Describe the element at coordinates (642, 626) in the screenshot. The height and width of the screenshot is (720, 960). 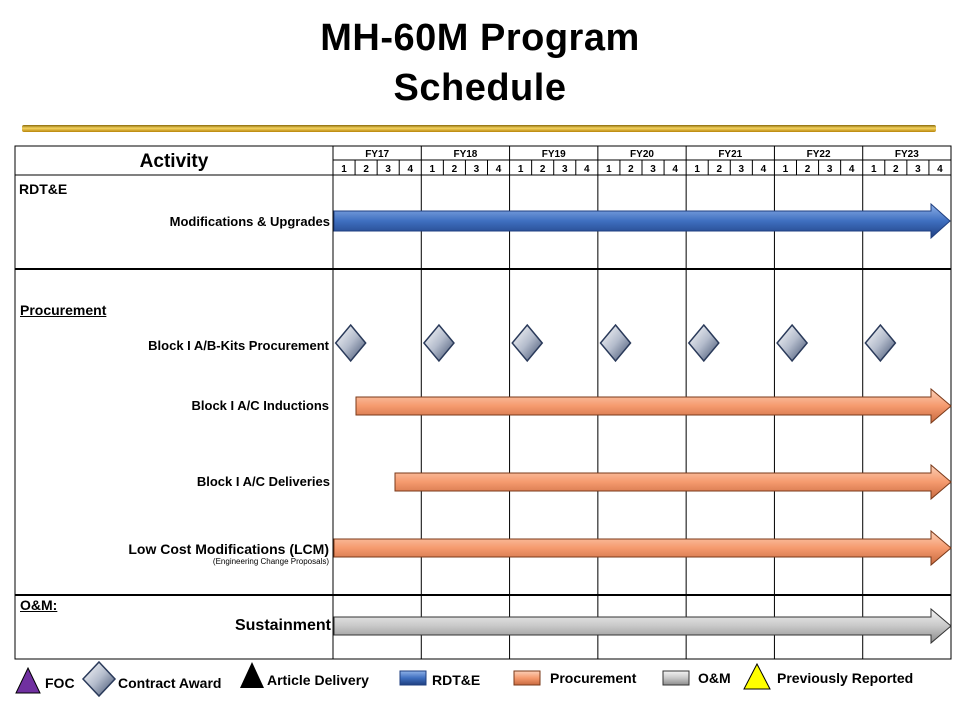
I see `sustainment-bar` at that location.